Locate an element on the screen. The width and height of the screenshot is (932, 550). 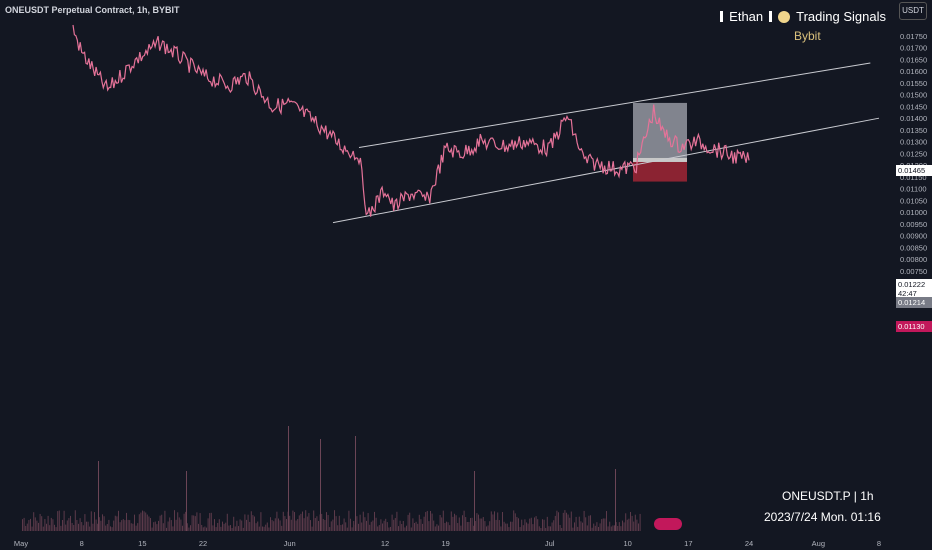
y-tick-label: 0.01050 is located at coordinates (913, 200).